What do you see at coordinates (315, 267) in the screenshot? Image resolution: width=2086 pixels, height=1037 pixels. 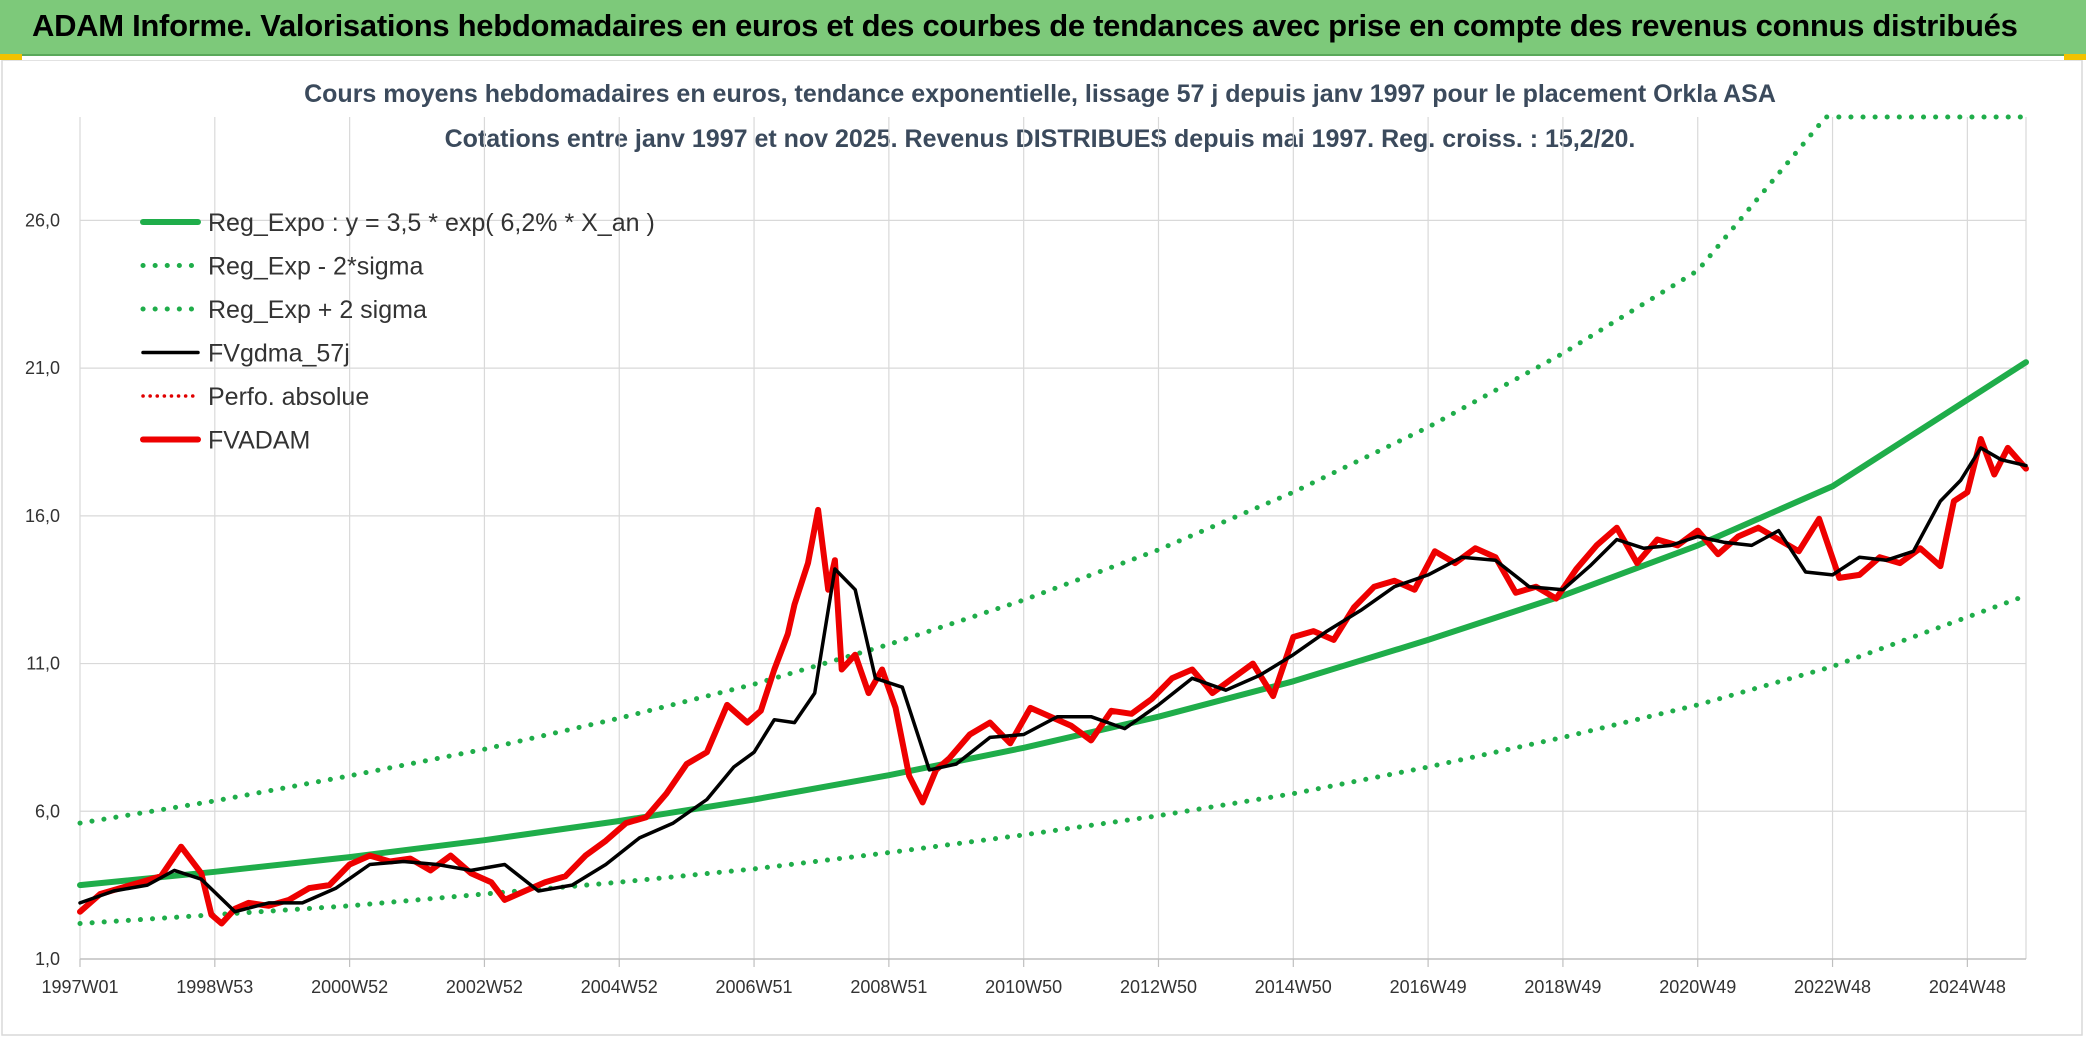 I see `legend-label-1: Reg_Exp - 2*sigma` at bounding box center [315, 267].